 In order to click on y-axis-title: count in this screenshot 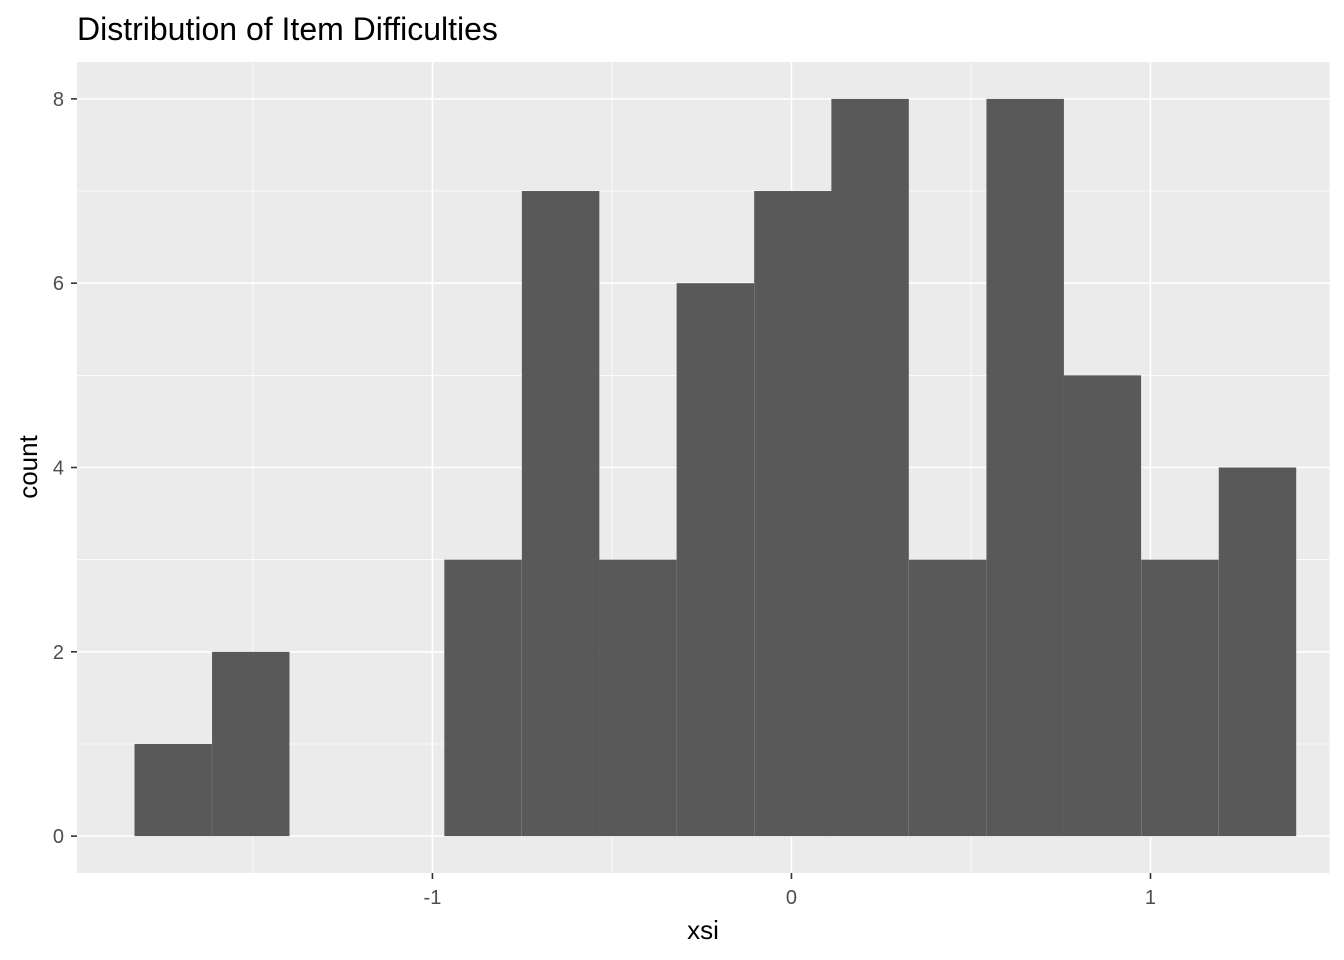, I will do `click(28, 466)`.